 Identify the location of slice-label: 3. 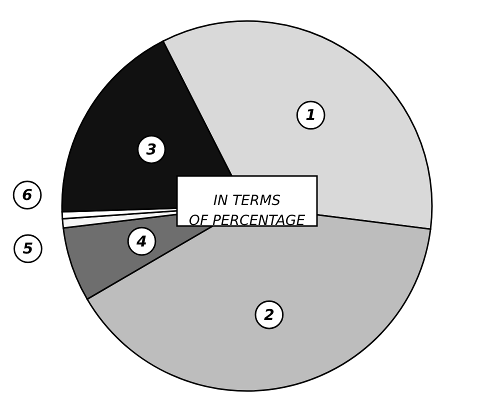
(151, 149).